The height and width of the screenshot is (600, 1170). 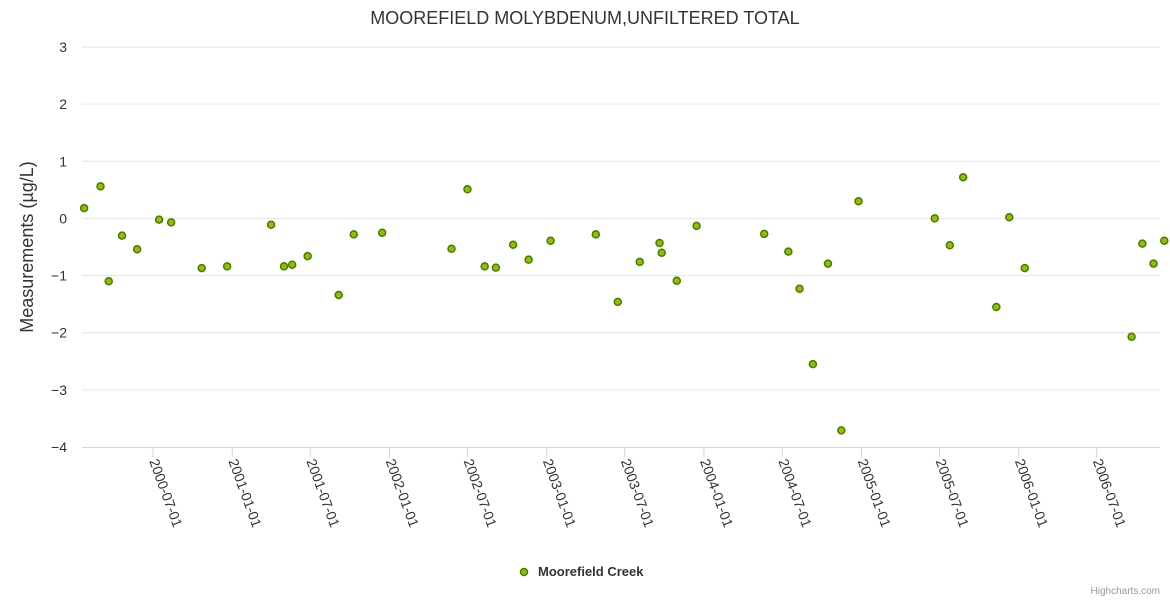 What do you see at coordinates (166, 493) in the screenshot?
I see `x-tick-label: 2000-07-01` at bounding box center [166, 493].